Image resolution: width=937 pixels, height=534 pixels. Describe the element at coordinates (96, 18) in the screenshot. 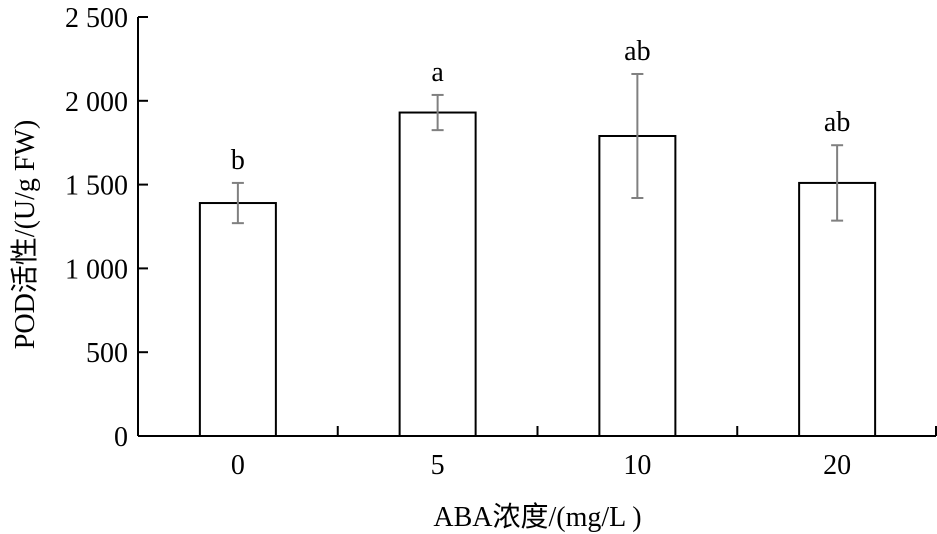

I see `y-tick-label: 2 500` at that location.